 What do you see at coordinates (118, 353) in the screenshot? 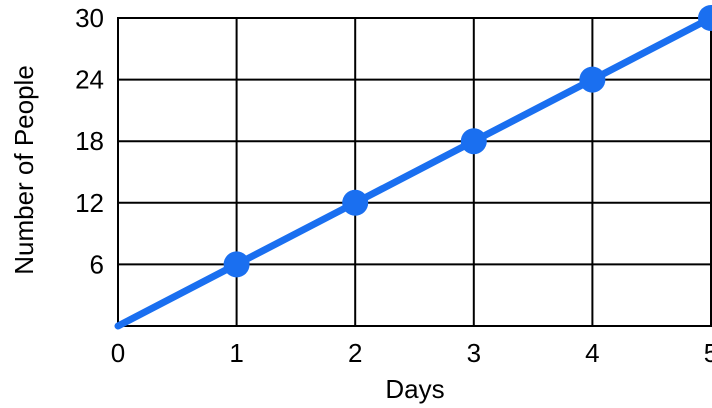
I see `x-tick-label: 0` at bounding box center [118, 353].